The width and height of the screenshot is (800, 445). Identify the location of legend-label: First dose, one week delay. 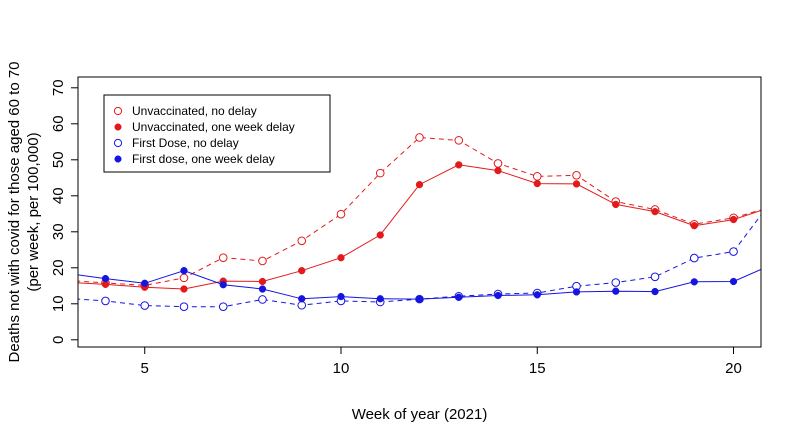
(203, 159).